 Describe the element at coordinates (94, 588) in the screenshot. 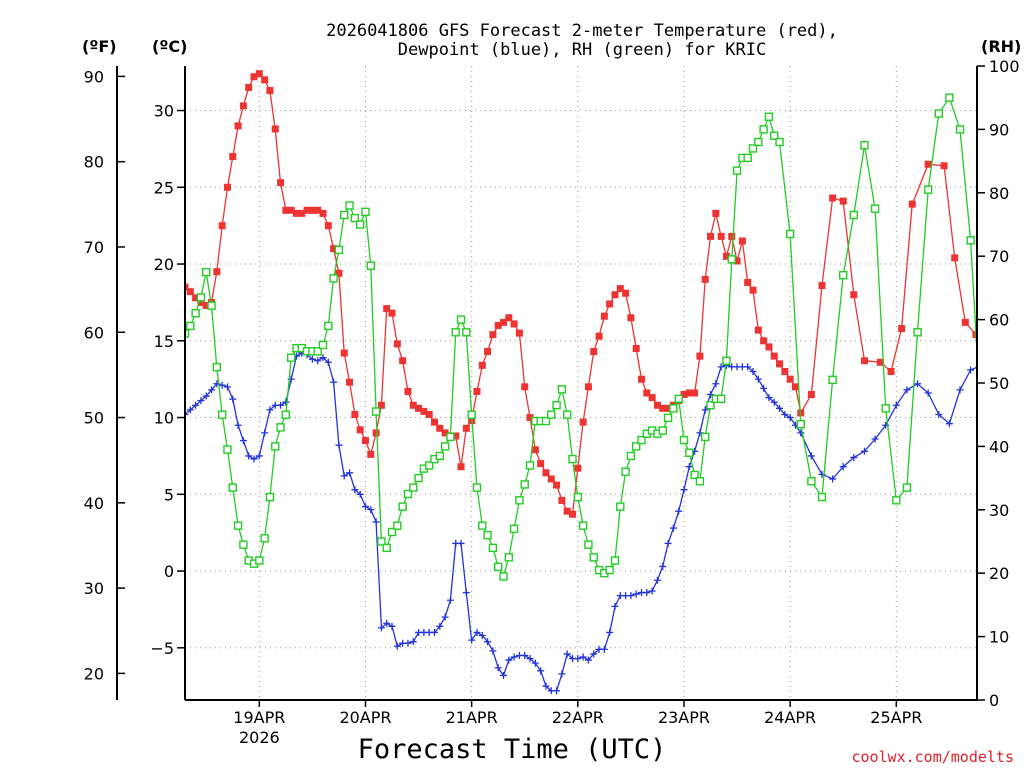

I see `fahrenheit-tick-label: 30` at that location.